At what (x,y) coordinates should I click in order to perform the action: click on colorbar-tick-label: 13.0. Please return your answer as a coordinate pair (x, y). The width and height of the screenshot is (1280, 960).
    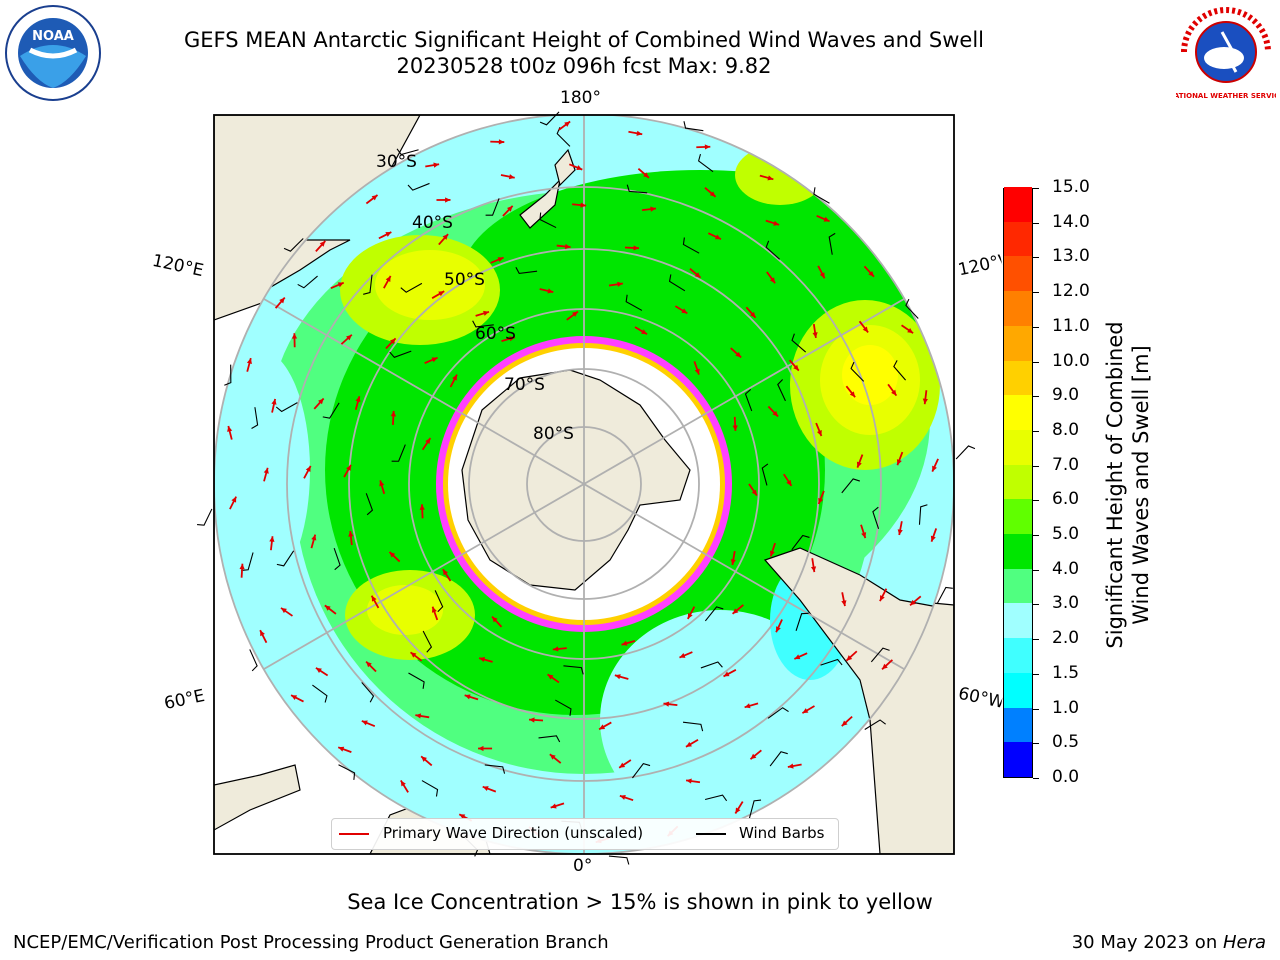
    Looking at the image, I should click on (1071, 256).